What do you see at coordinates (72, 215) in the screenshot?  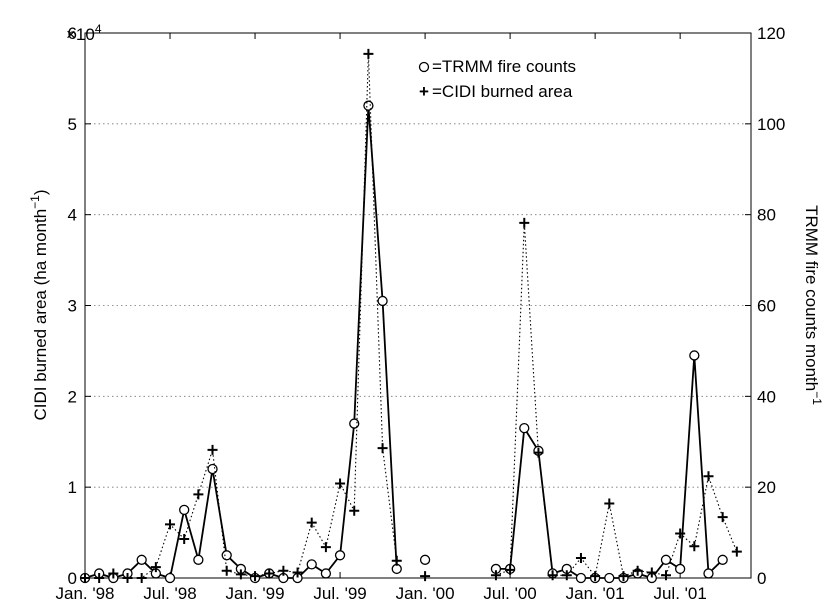 I see `y-left-tick-label: 4` at bounding box center [72, 215].